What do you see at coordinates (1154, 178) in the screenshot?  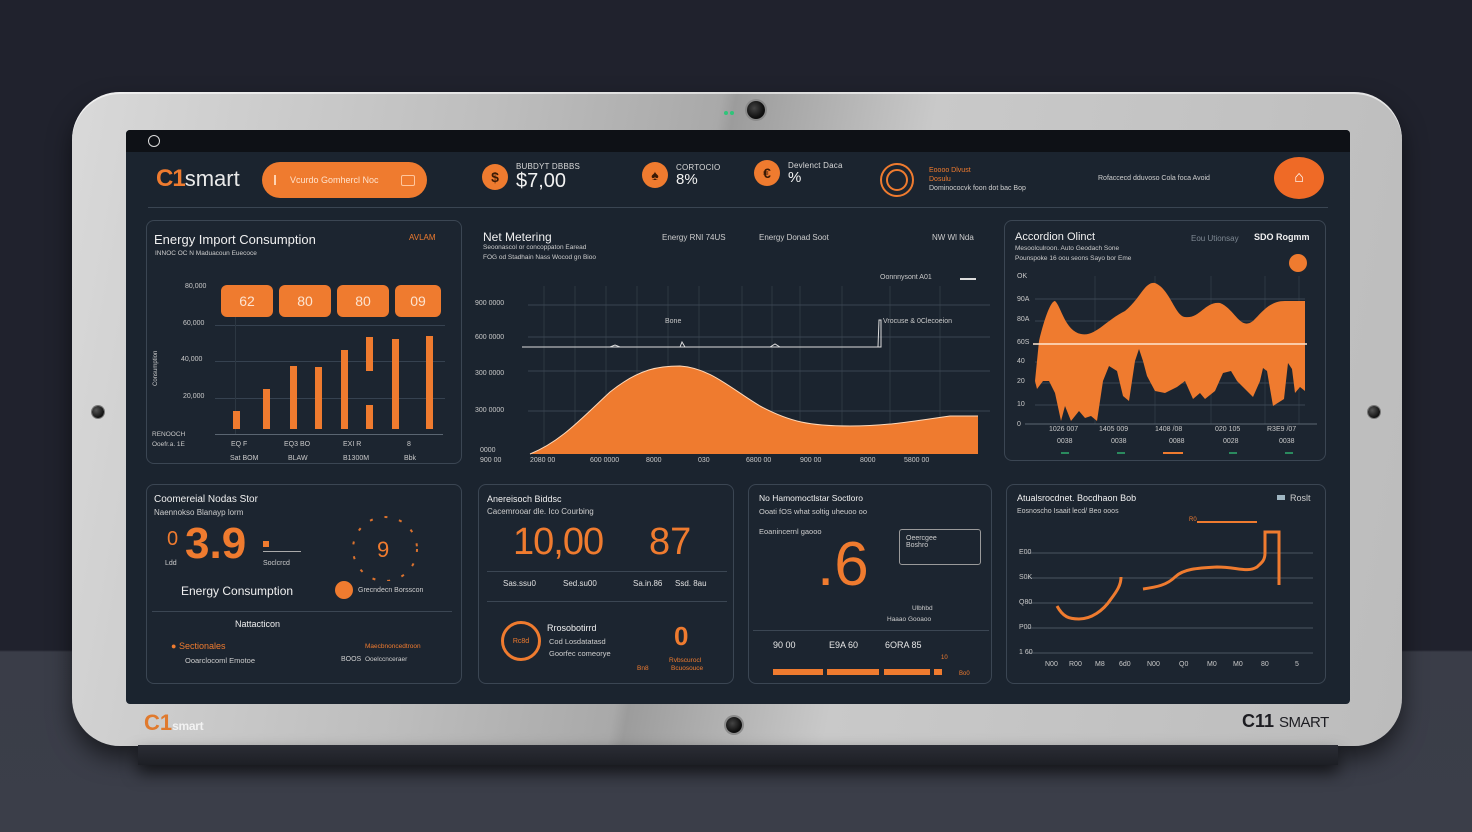 I see `header-meta-text: Rofaccecd dduvoso Cola foca Avoid` at bounding box center [1154, 178].